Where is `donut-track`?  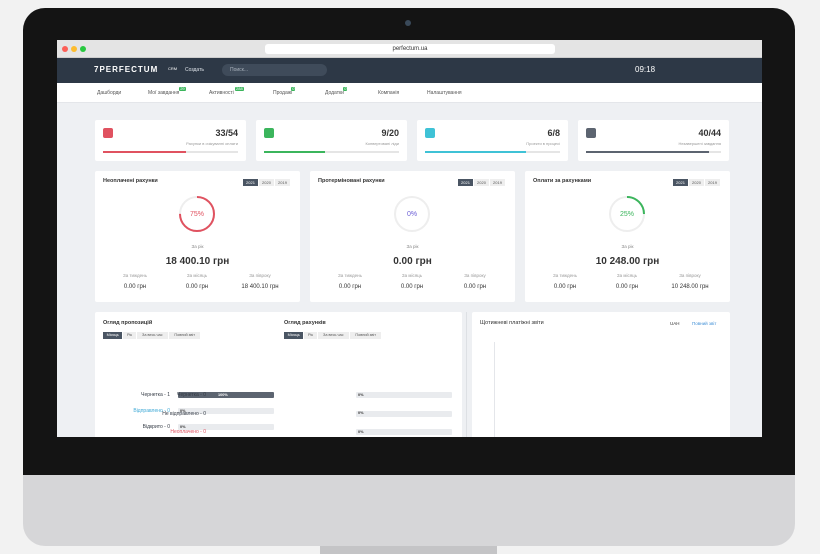 donut-track is located at coordinates (412, 214).